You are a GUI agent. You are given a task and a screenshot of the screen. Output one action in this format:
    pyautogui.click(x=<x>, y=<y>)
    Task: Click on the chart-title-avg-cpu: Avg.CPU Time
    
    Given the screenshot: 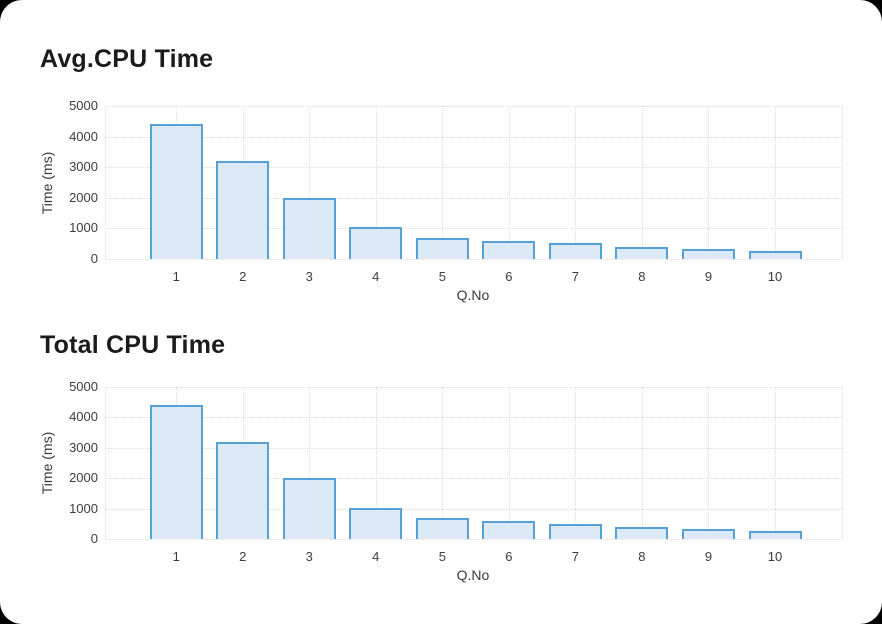 What is the action you would take?
    pyautogui.click(x=127, y=59)
    